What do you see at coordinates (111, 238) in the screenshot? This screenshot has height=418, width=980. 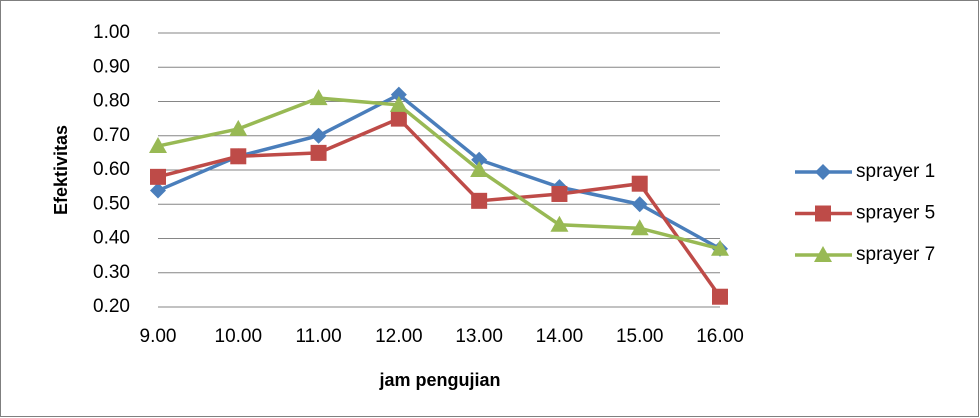 I see `y-tick-label: 0.40` at bounding box center [111, 238].